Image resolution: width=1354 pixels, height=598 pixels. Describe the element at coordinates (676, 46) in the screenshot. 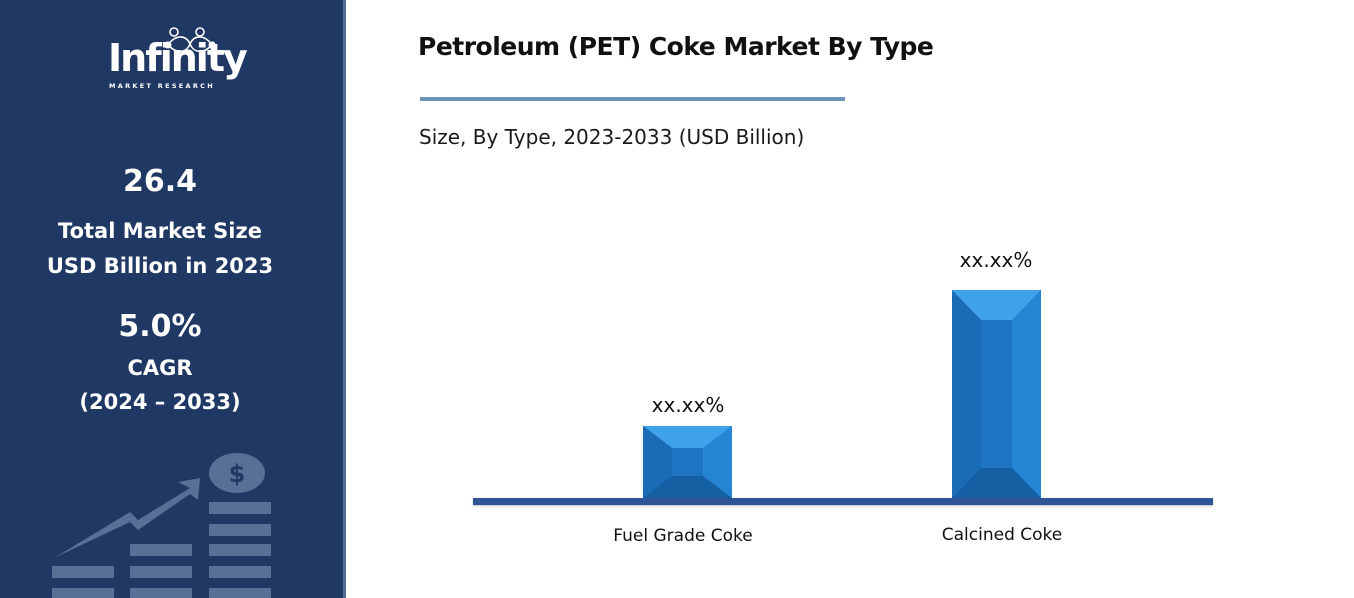

I see `chart-title: Petroleum (PET) Coke Market By Type` at that location.